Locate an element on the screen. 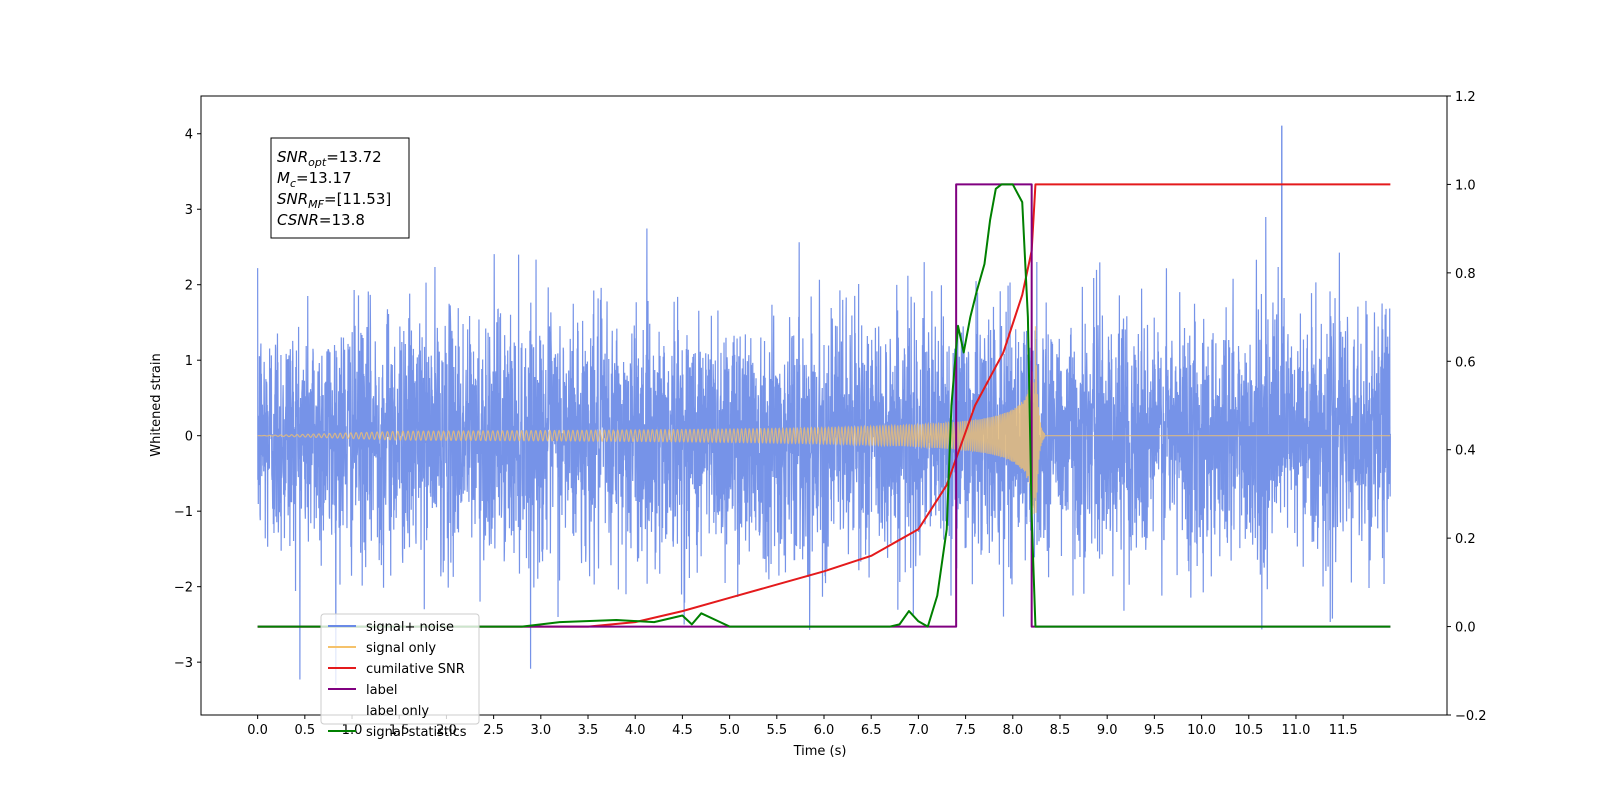 The width and height of the screenshot is (1600, 800). x-tick-label: 0.5 is located at coordinates (304, 730).